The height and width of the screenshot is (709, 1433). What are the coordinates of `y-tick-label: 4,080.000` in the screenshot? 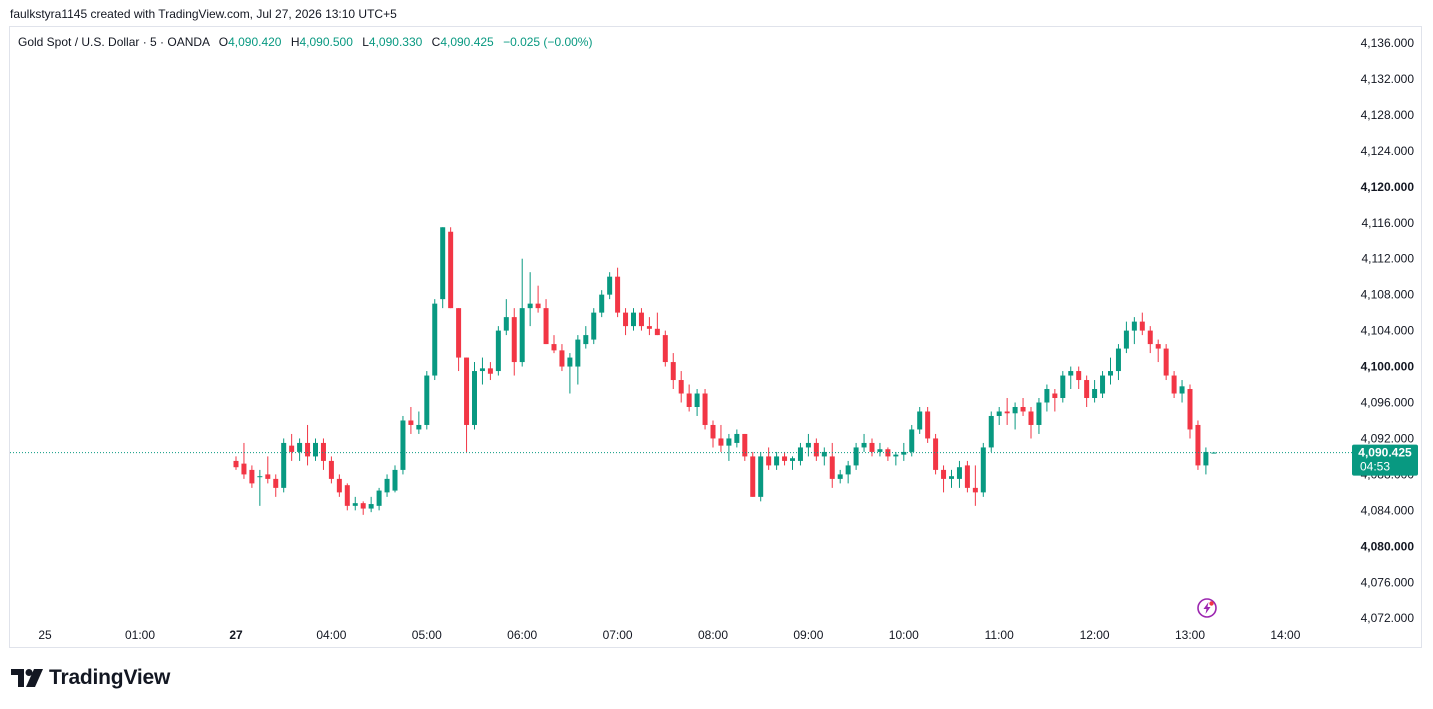 It's located at (1388, 546).